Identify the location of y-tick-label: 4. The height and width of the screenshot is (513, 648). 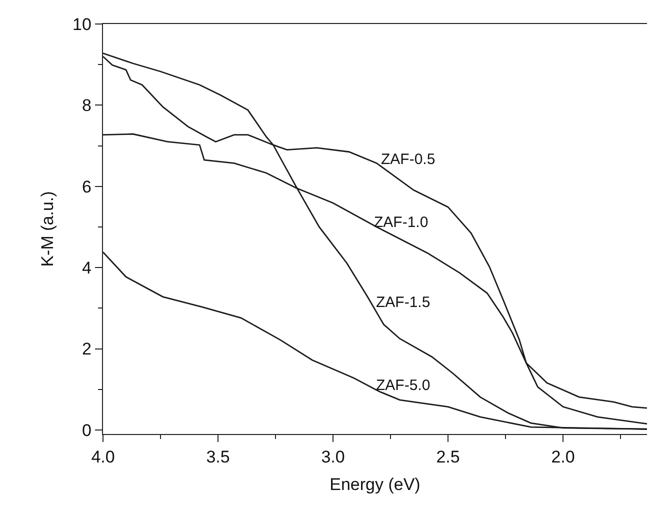
(87, 268).